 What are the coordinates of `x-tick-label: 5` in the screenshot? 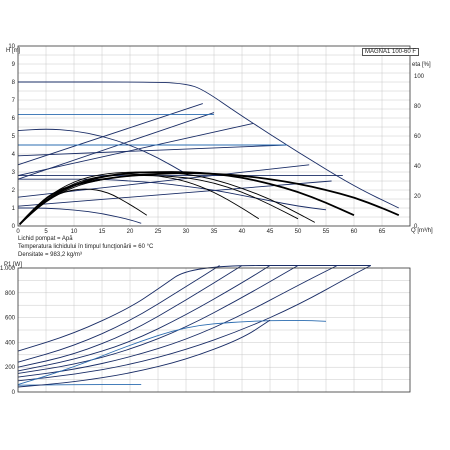 It's located at (46, 232).